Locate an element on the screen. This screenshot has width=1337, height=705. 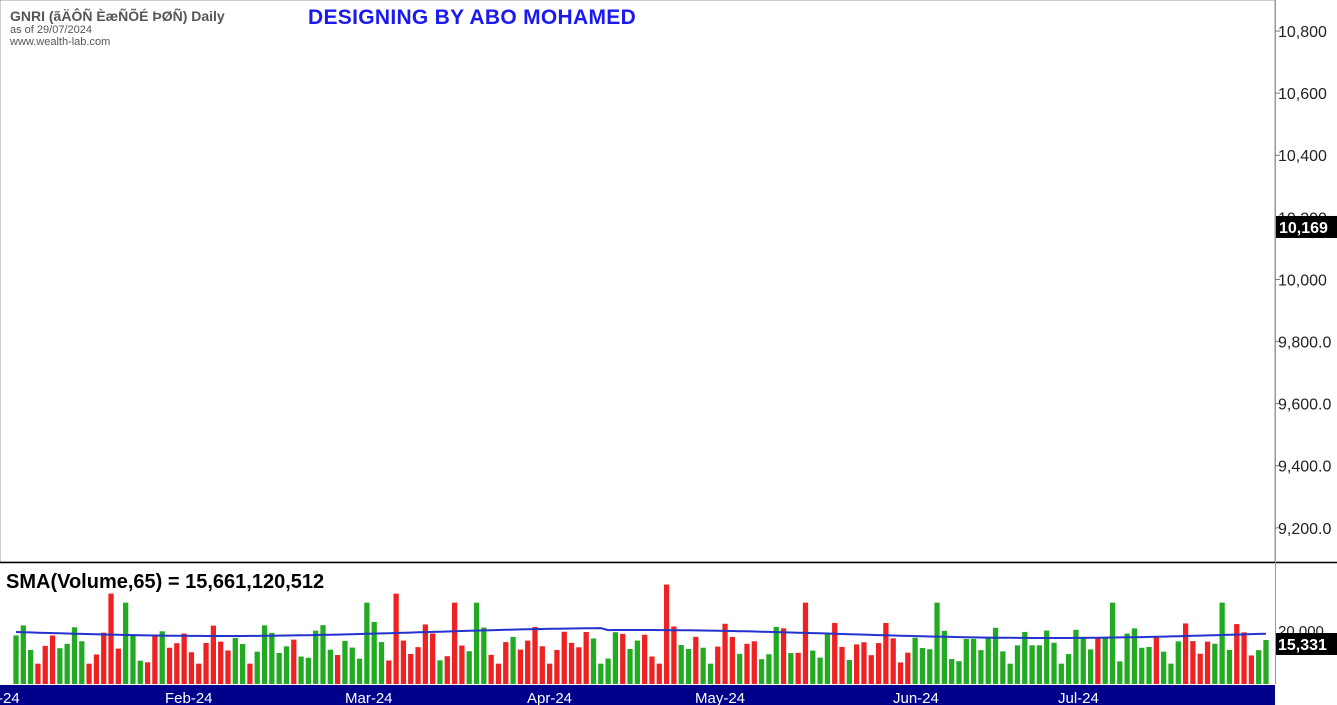
date-axis-bar is located at coordinates (637, 695).